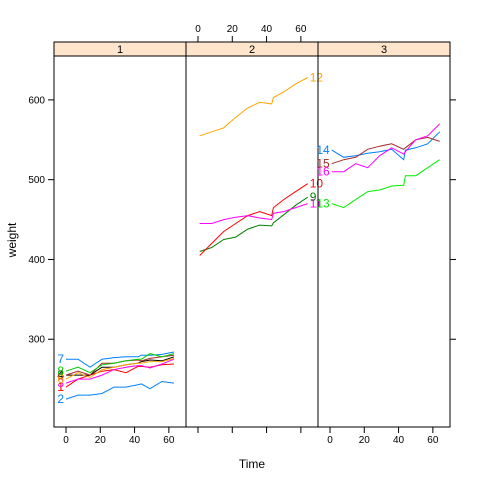 This screenshot has width=480, height=485. I want to click on series-label-15: 15, so click(323, 164).